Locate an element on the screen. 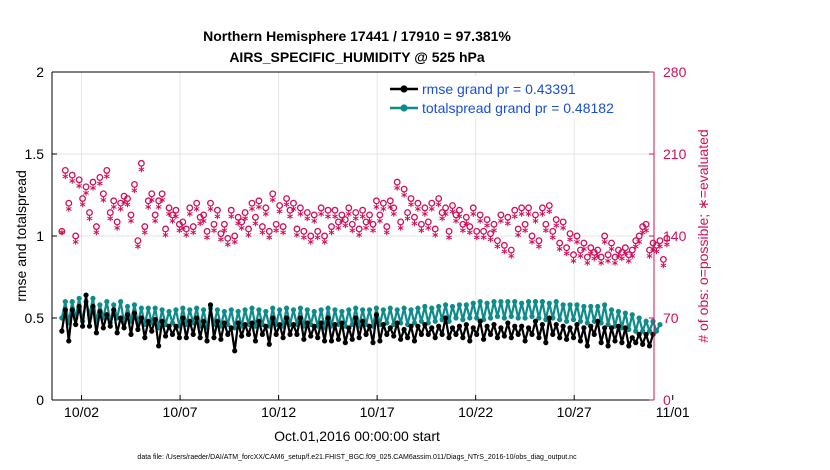  y-tick-label-left: 1.5 is located at coordinates (35, 154).